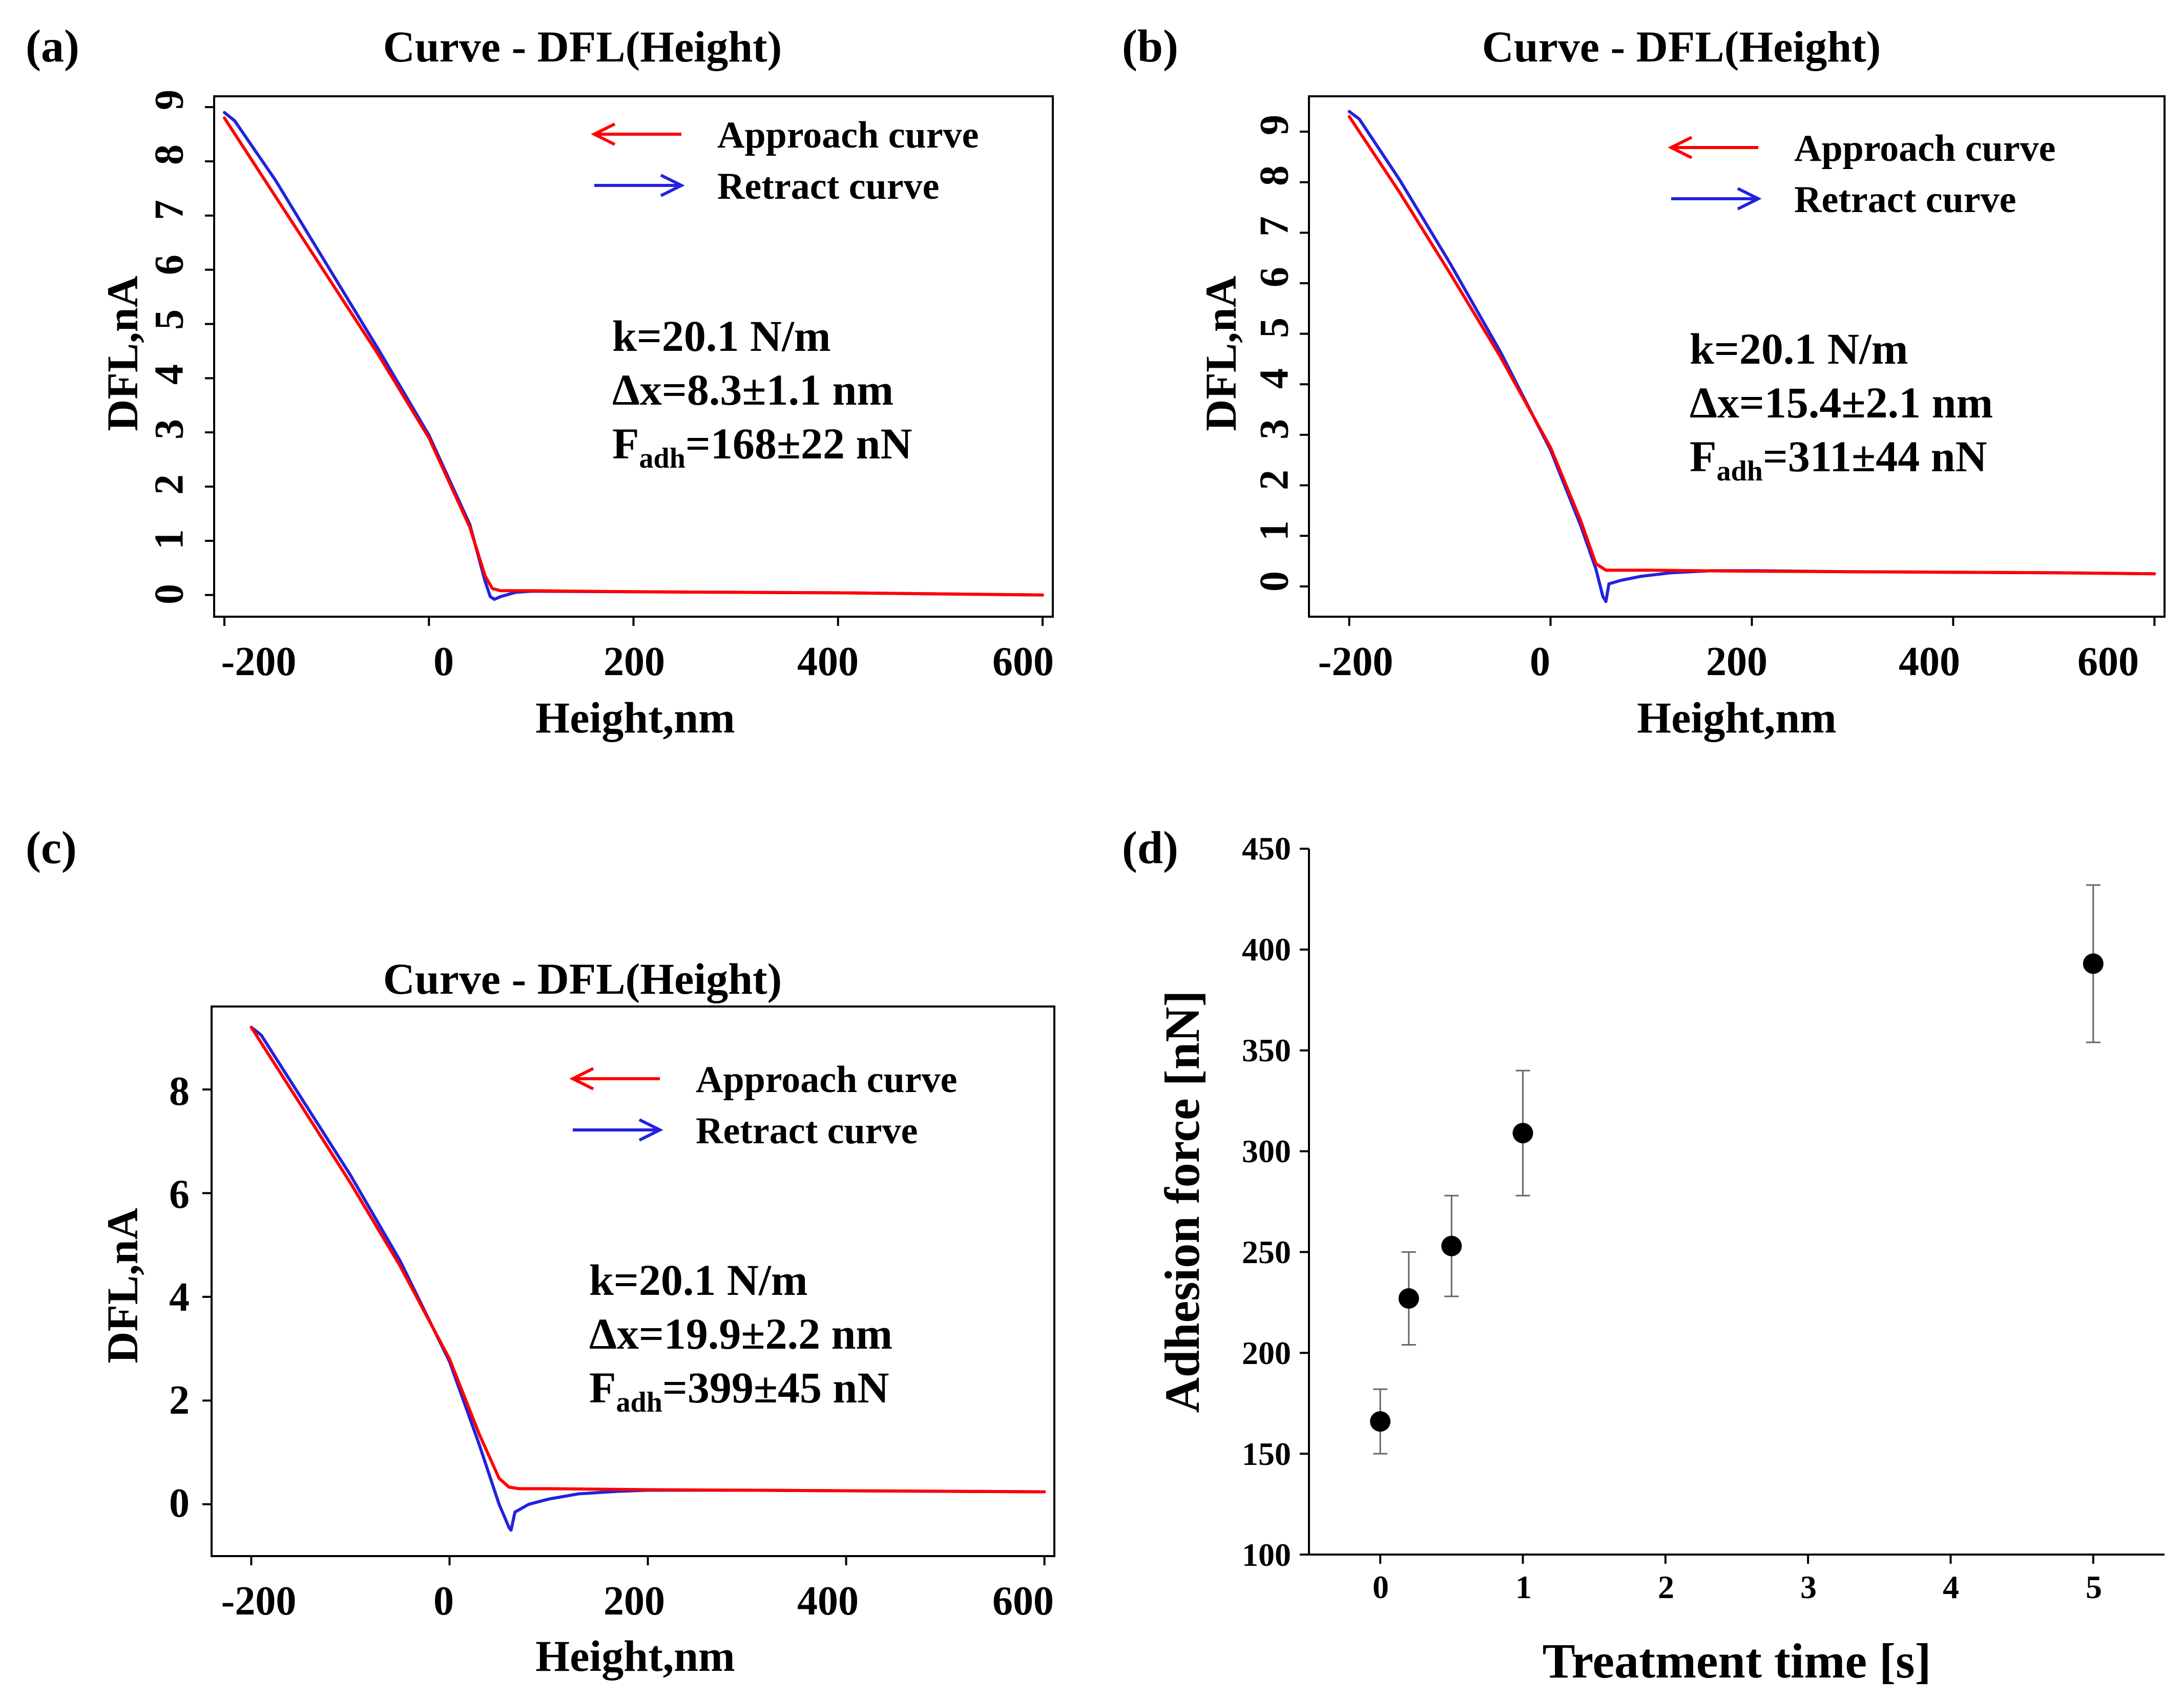 The width and height of the screenshot is (2184, 1699). I want to click on y-tick-label: 3, so click(170, 429).